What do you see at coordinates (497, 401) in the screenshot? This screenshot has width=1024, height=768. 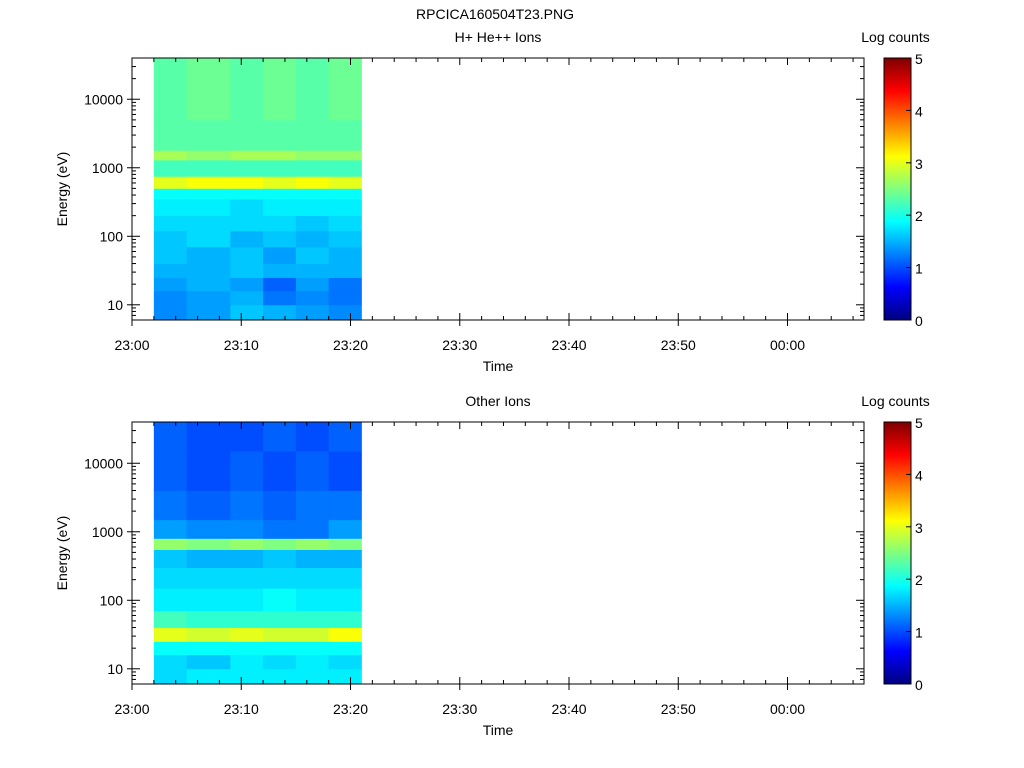 I see `chart-title: Other Ions` at bounding box center [497, 401].